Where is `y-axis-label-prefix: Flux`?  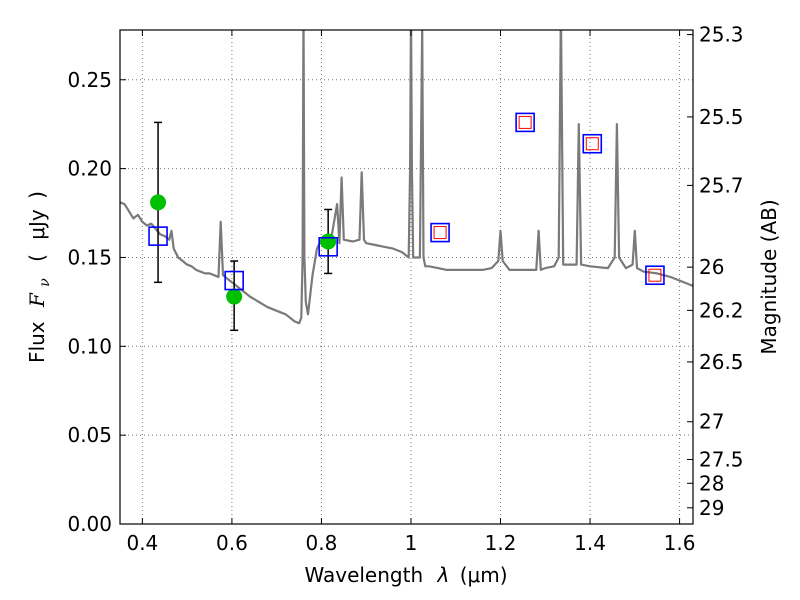
y-axis-label-prefix: Flux is located at coordinates (37, 342).